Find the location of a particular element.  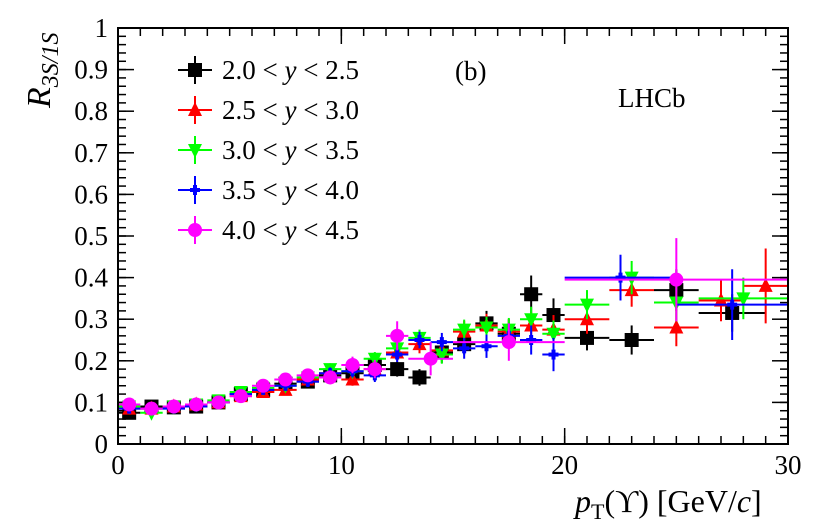

panel-label: (b) is located at coordinates (470, 71).